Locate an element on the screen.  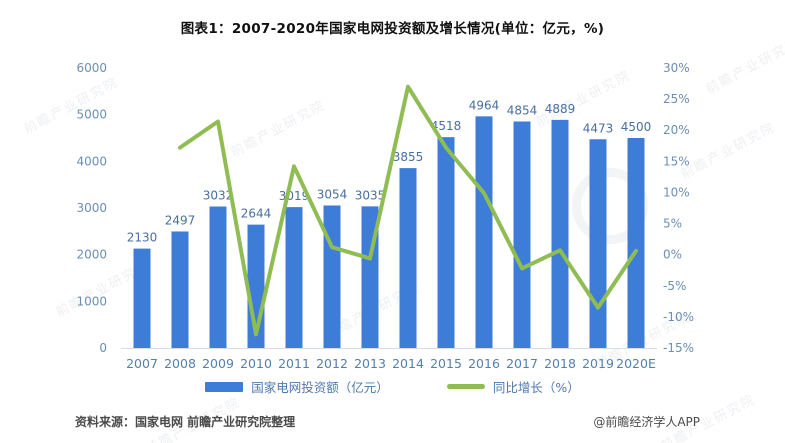
bar-value-label: 3035 is located at coordinates (370, 195).